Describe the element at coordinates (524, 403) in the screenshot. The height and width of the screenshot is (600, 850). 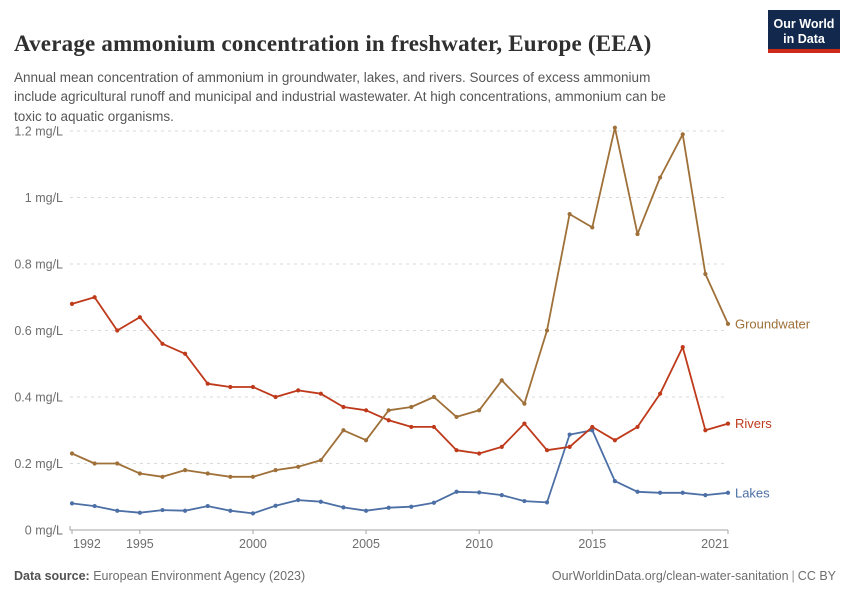
I see `data-point-groundwater-2012` at that location.